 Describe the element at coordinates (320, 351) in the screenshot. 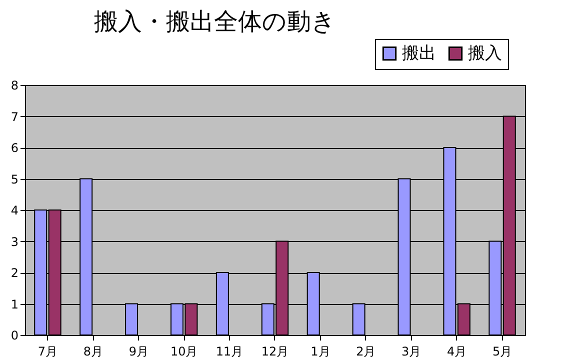

I see `x-tick-label: 1月` at that location.